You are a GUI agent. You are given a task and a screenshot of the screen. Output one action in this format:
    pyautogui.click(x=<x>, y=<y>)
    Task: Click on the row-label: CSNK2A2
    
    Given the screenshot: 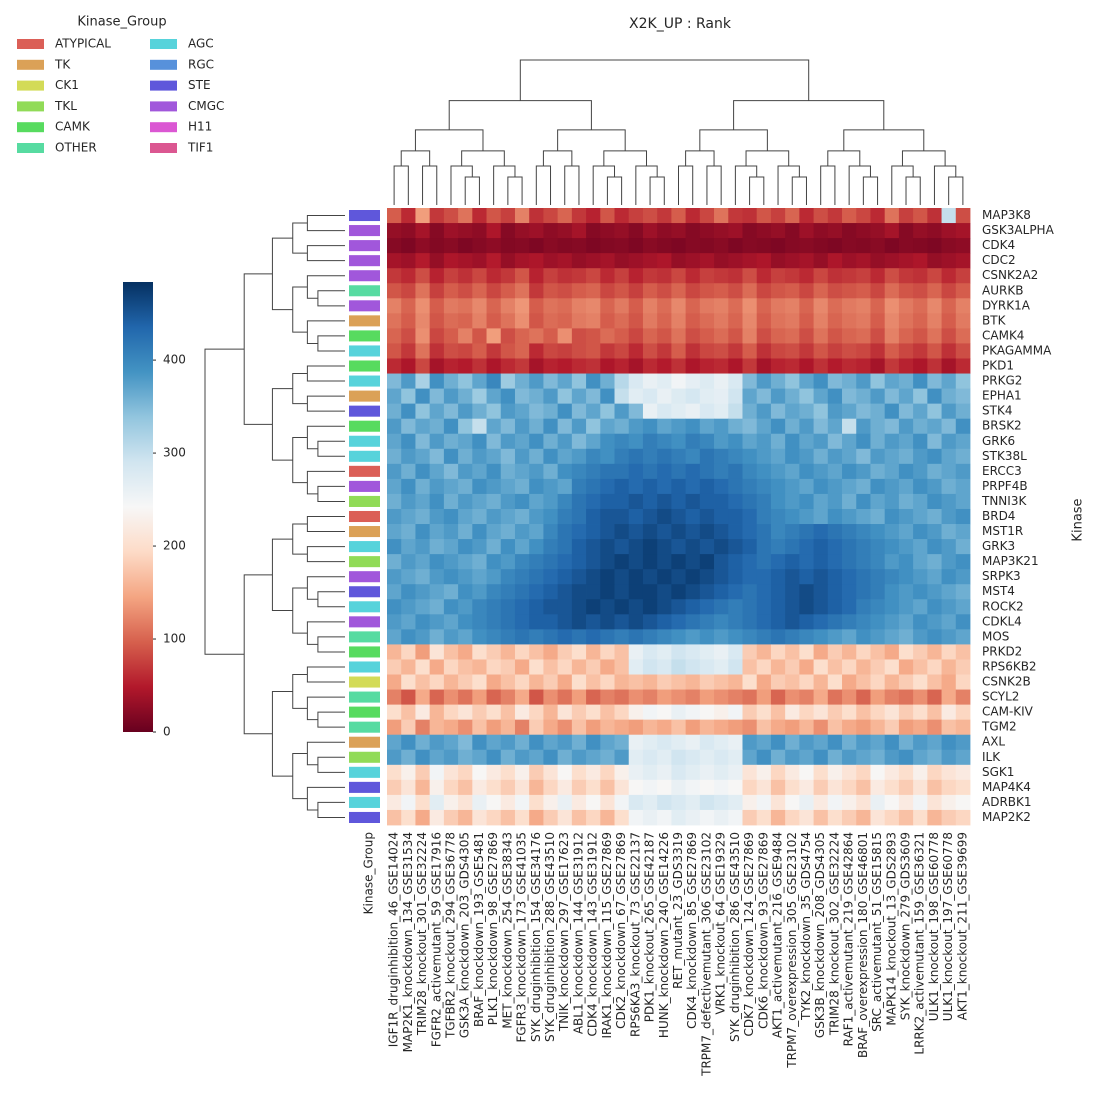 What is the action you would take?
    pyautogui.click(x=1010, y=275)
    